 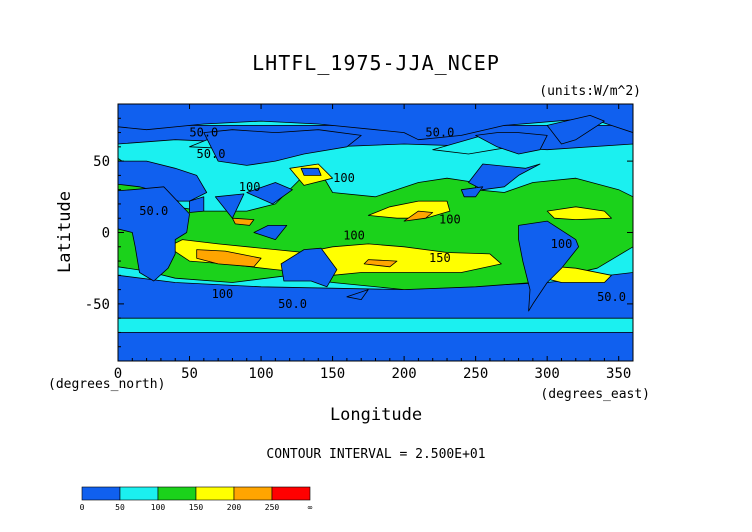 I want to click on contour-label-2: 50.0, so click(x=439, y=133).